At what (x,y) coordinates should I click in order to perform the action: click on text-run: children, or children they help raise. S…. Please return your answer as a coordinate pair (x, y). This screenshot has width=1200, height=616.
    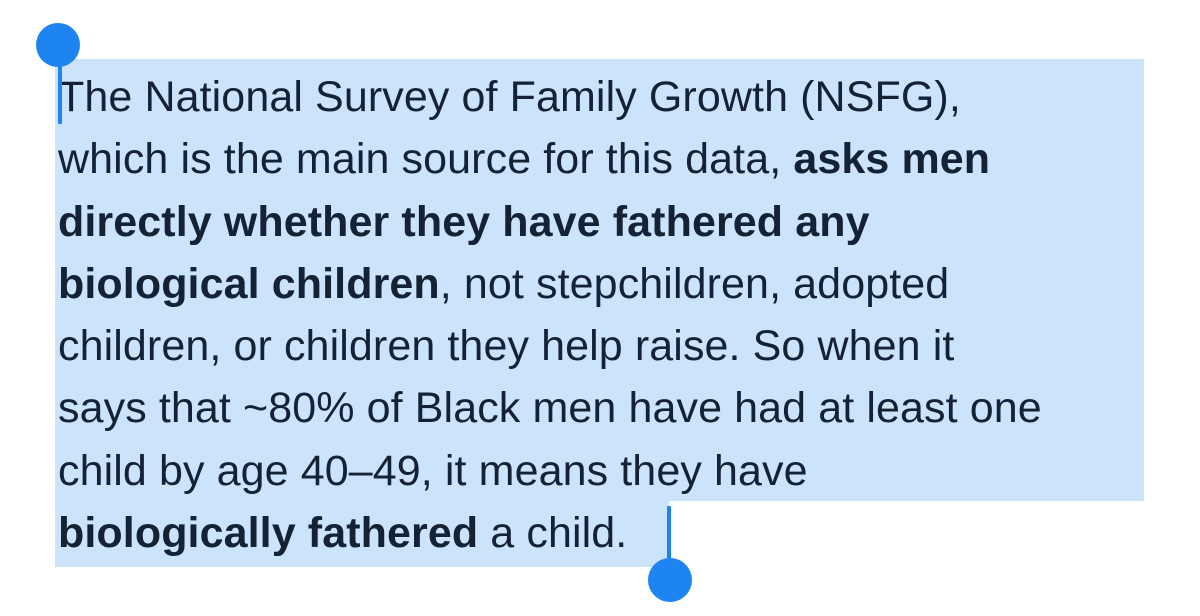
    Looking at the image, I should click on (506, 346).